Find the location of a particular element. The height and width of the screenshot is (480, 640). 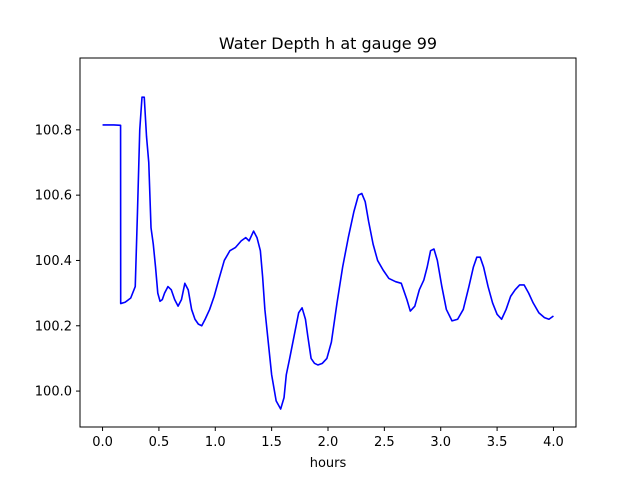

y-tick-label: 100.0 is located at coordinates (53, 392).